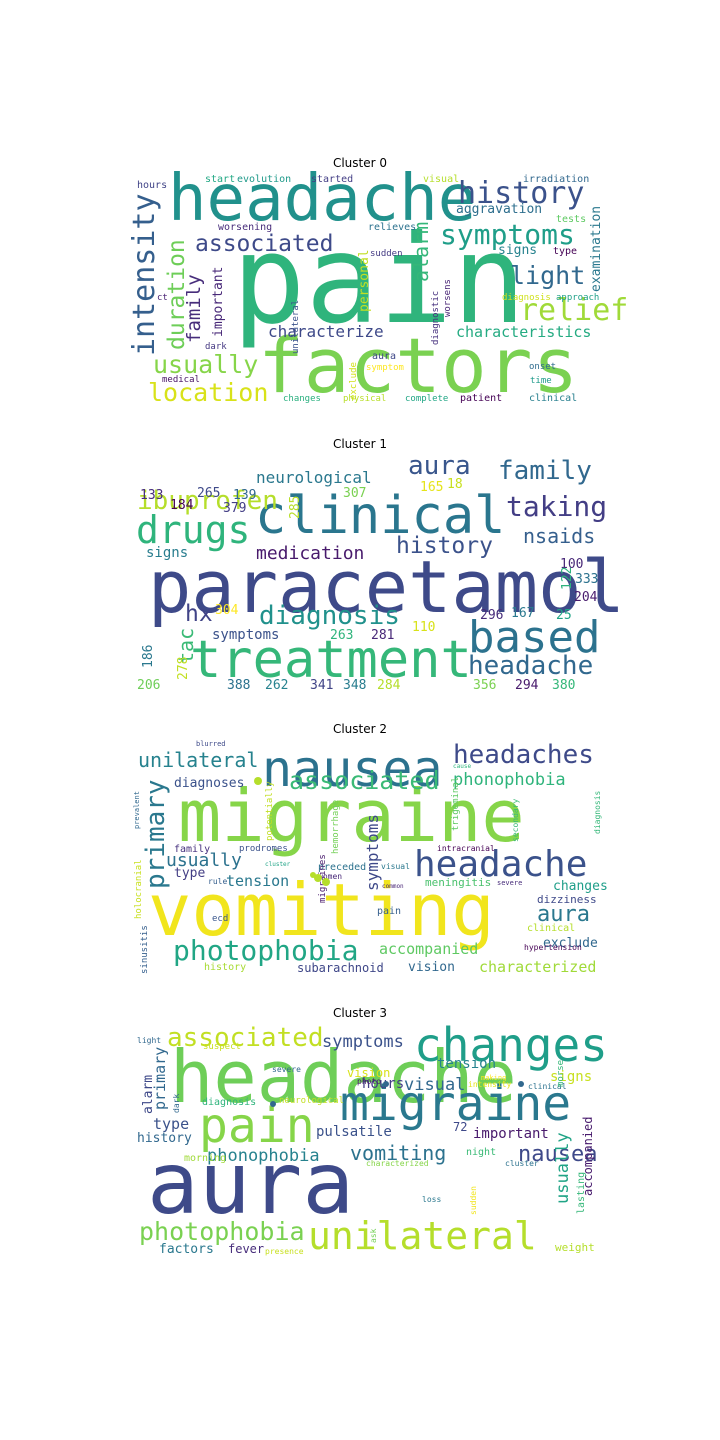 This screenshot has width=720, height=1440. Describe the element at coordinates (167, 553) in the screenshot. I see `cluster-1-word: signs` at that location.